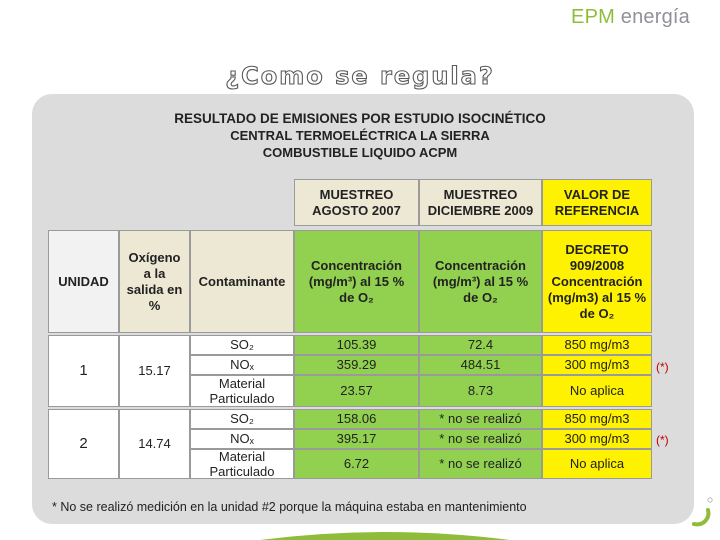 Image resolution: width=720 pixels, height=540 pixels. What do you see at coordinates (154, 371) in the screenshot?
I see `unit-1-oxigeno: 15.17` at bounding box center [154, 371].